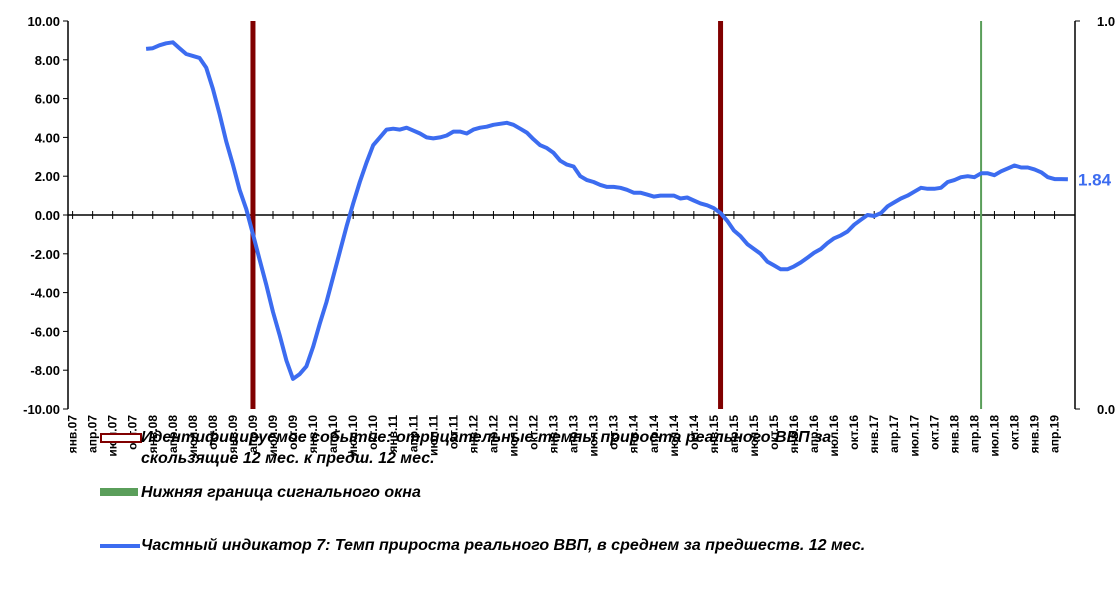 The width and height of the screenshot is (1119, 608). I want to click on x-tick-label: янв.17, so click(874, 434).